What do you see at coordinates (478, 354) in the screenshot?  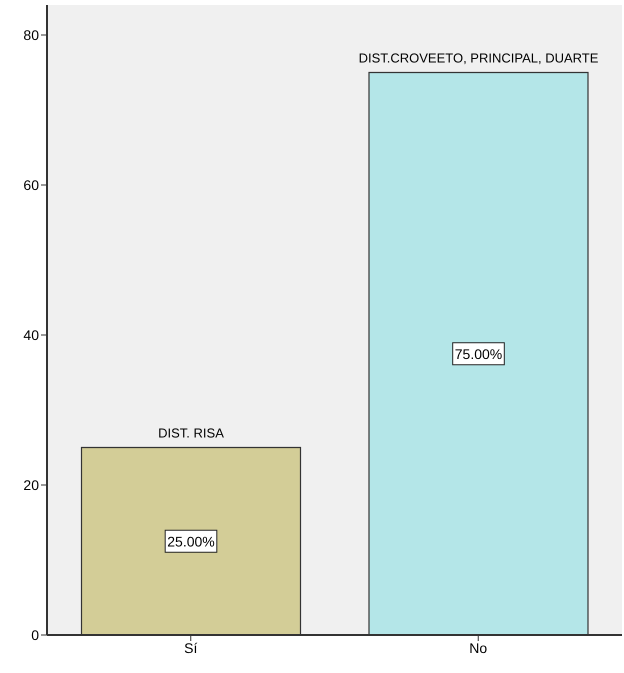 I see `data-label: 75.00%` at bounding box center [478, 354].